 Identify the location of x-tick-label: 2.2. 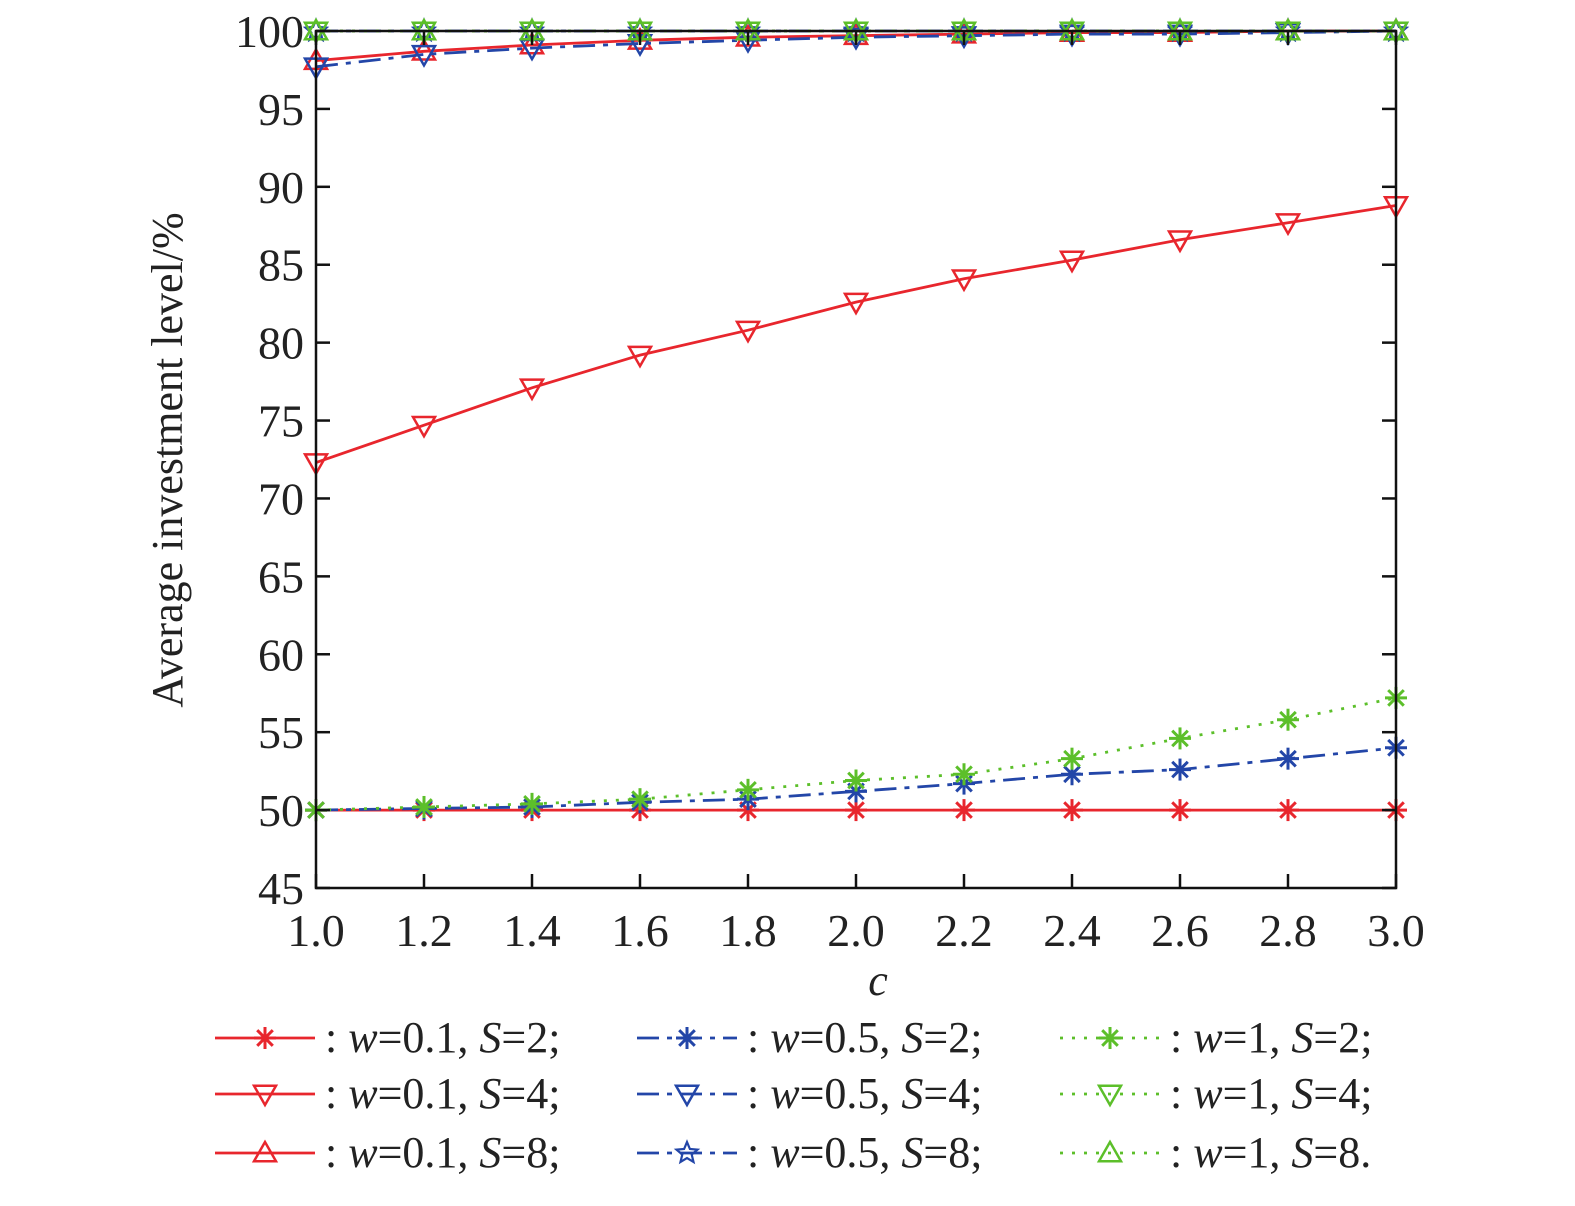
(964, 930).